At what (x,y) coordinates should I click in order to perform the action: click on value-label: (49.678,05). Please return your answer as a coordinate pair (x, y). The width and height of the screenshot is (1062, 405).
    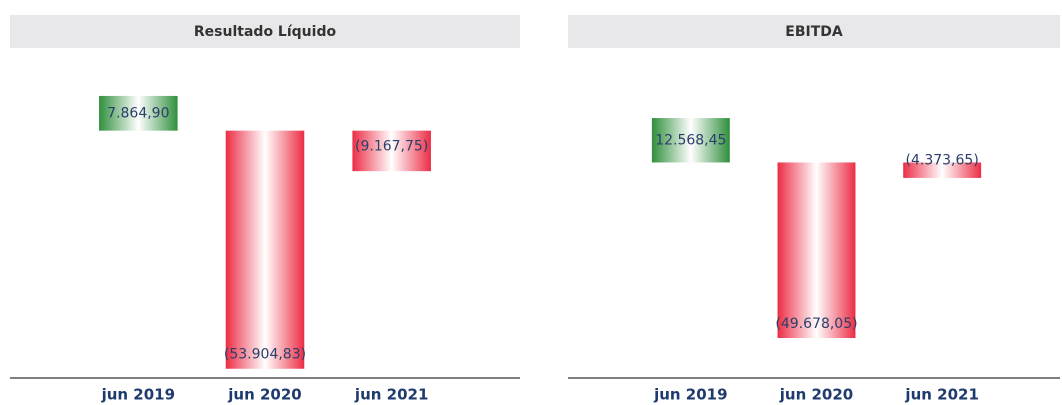
    Looking at the image, I should click on (816, 324).